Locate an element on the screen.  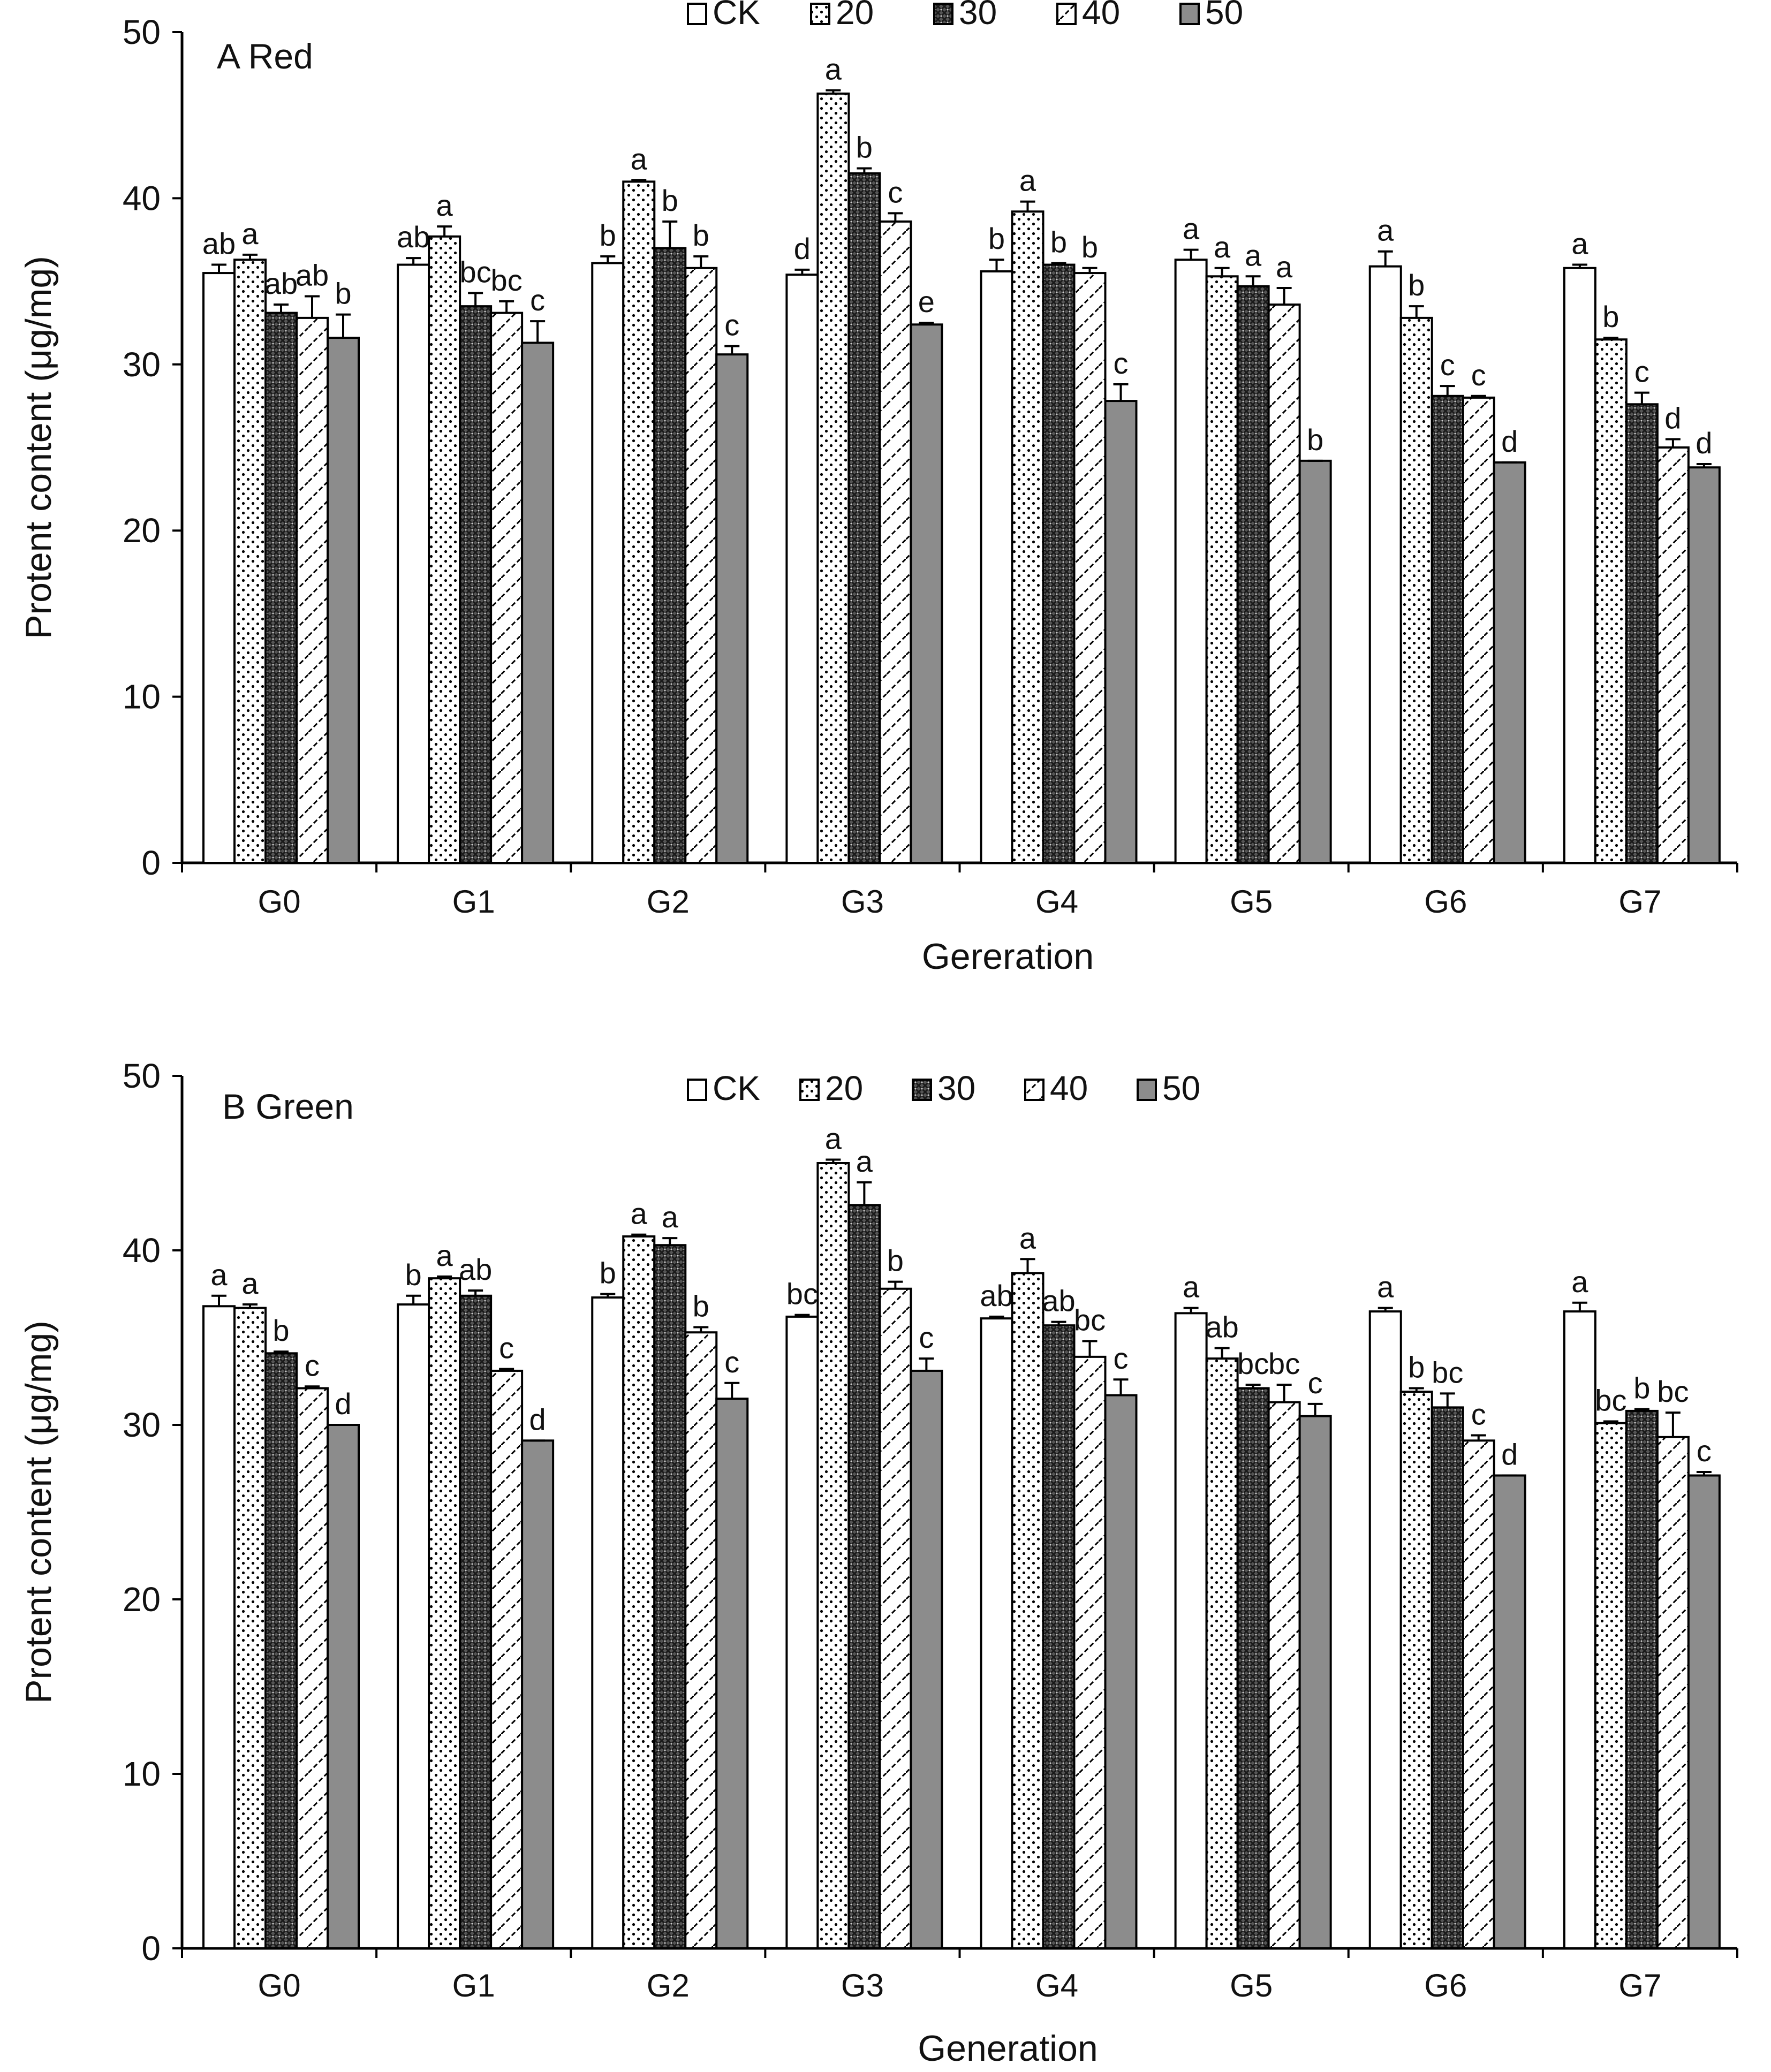
legend-label: 50 is located at coordinates (1224, 16).